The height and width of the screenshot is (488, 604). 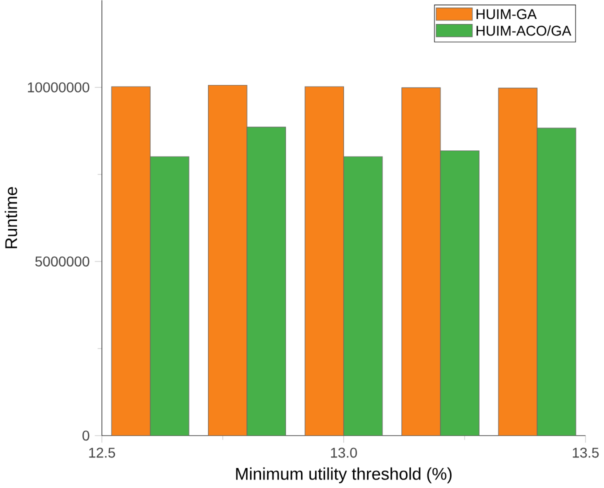 I want to click on legend-label: HUIM-ACO/GA, so click(x=524, y=30).